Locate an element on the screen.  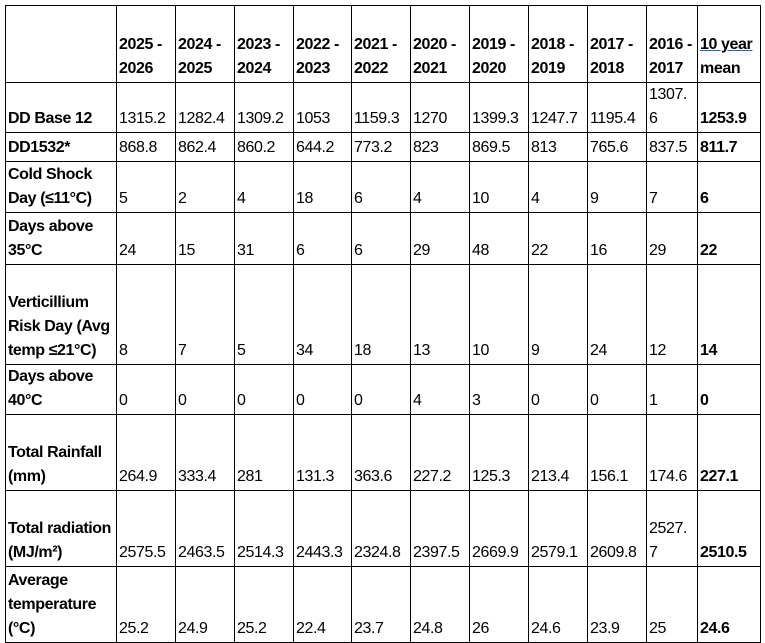
value-cell: 2324.8 is located at coordinates (381, 528).